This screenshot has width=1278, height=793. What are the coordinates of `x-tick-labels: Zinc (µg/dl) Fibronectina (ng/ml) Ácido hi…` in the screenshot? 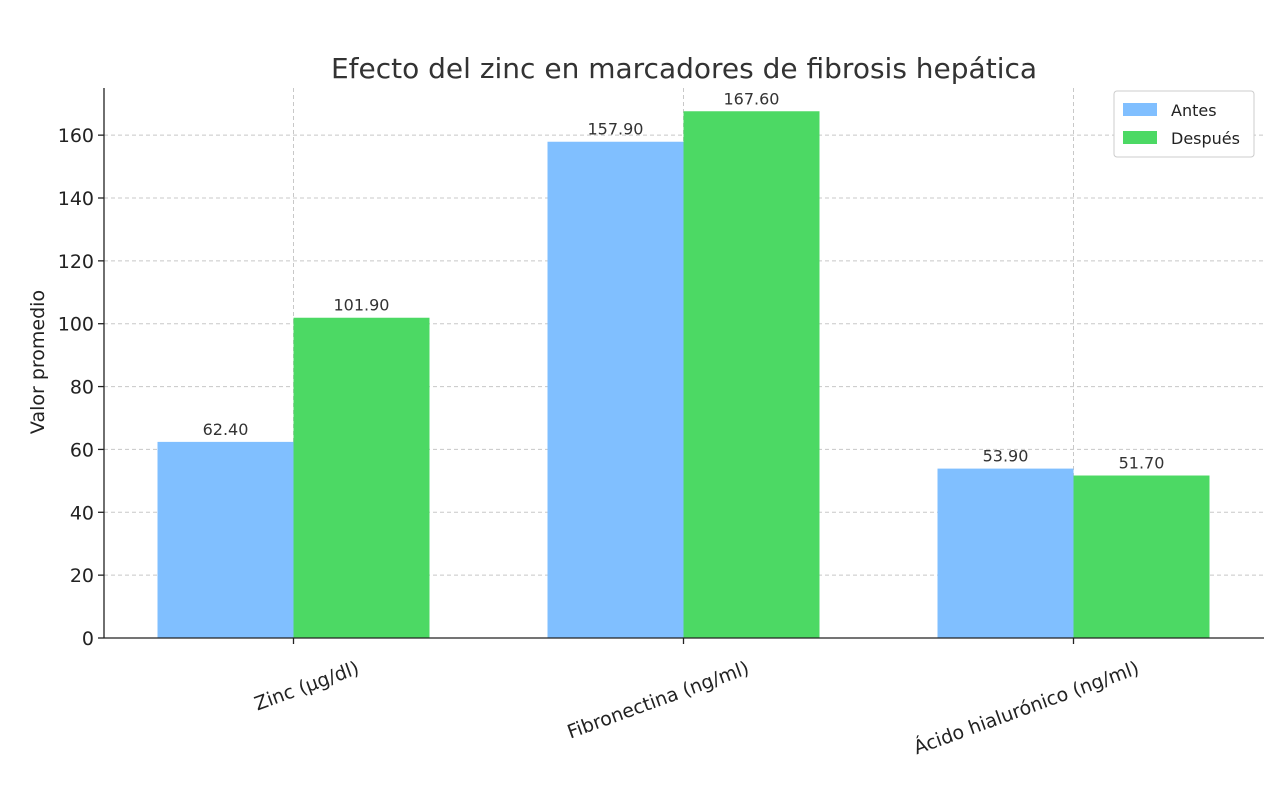 It's located at (697, 707).